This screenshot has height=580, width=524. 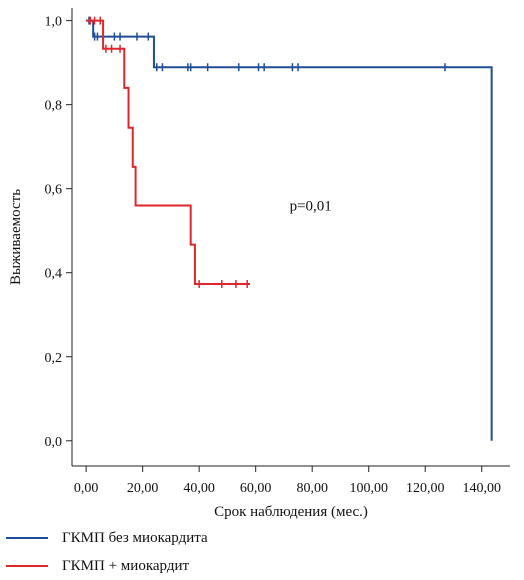 I want to click on x-tick-label: 100,00, so click(x=368, y=488).